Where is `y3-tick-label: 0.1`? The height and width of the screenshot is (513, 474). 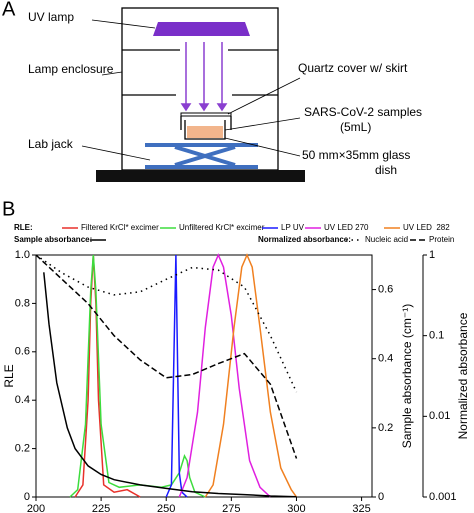
y3-tick-label: 0.1 is located at coordinates (436, 336).